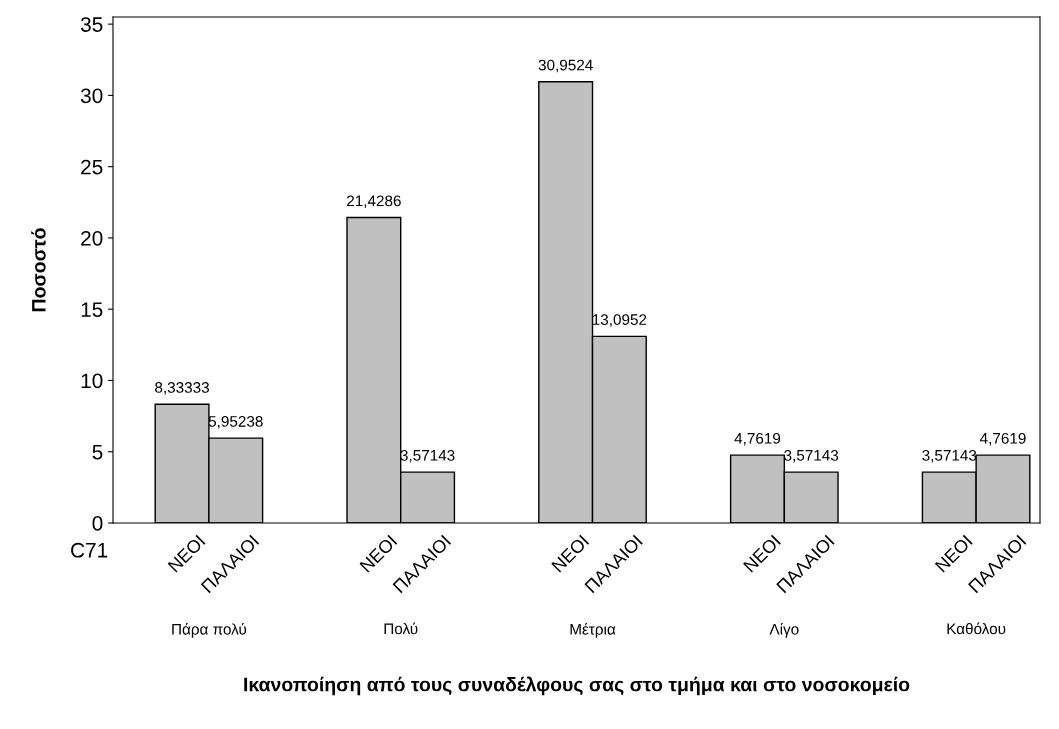 Image resolution: width=1059 pixels, height=729 pixels. What do you see at coordinates (593, 630) in the screenshot?
I see `x-tick-label: Μέτρια` at bounding box center [593, 630].